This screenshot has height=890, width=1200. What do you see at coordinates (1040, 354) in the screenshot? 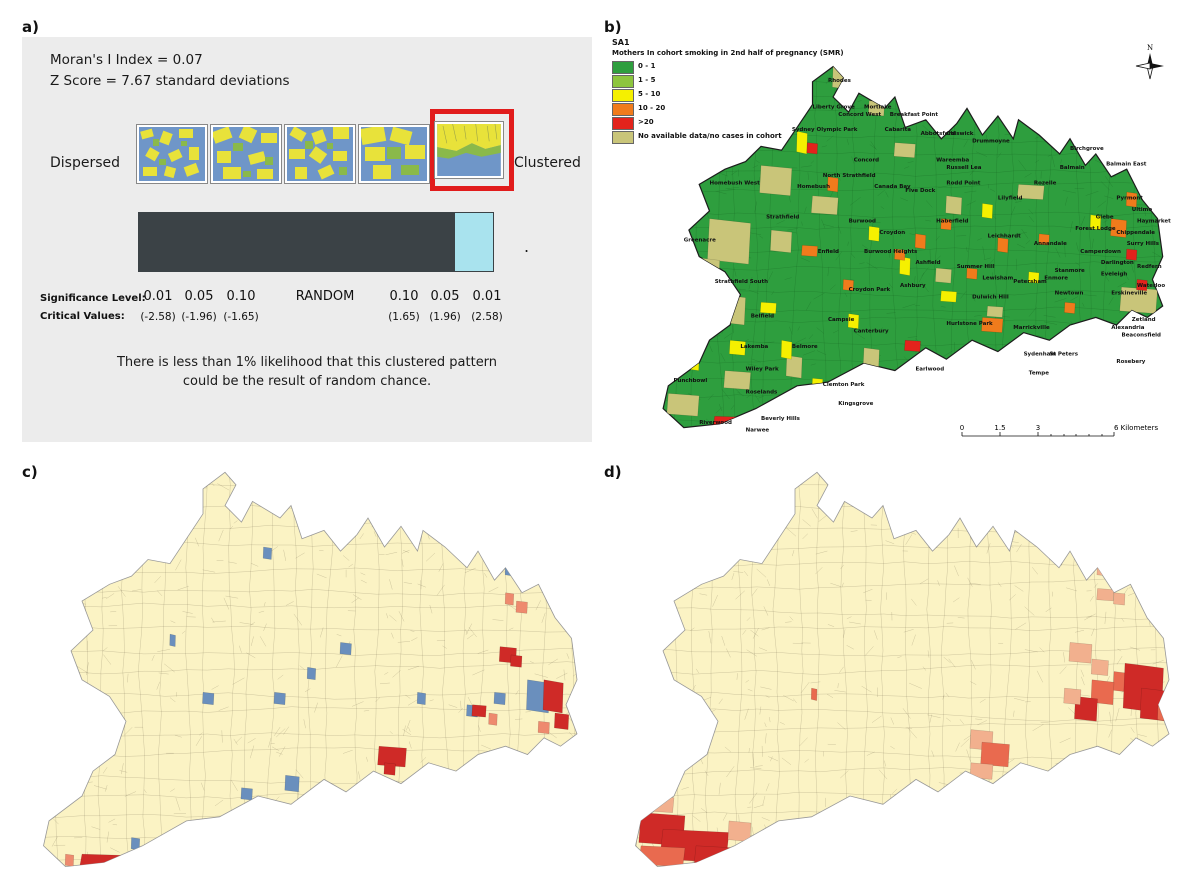
I see `place-label: Sydenham` at bounding box center [1040, 354].